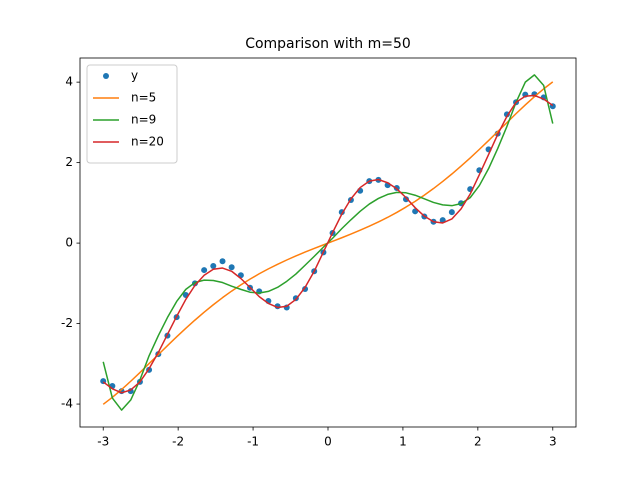  I want to click on x-tick-label: -1, so click(253, 442).